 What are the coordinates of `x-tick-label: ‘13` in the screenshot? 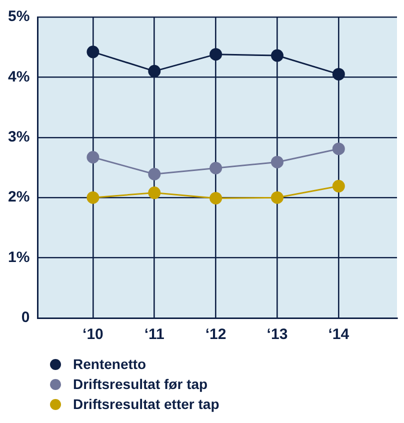 It's located at (277, 335).